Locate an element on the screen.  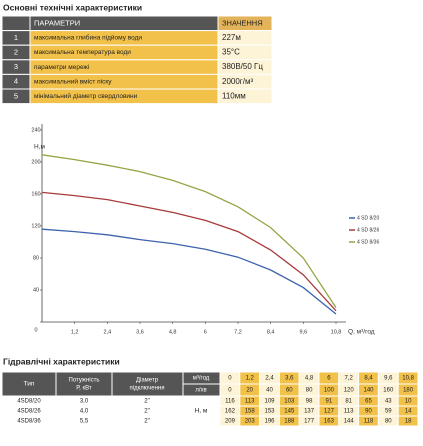
head-value: 209 is located at coordinates (230, 422).